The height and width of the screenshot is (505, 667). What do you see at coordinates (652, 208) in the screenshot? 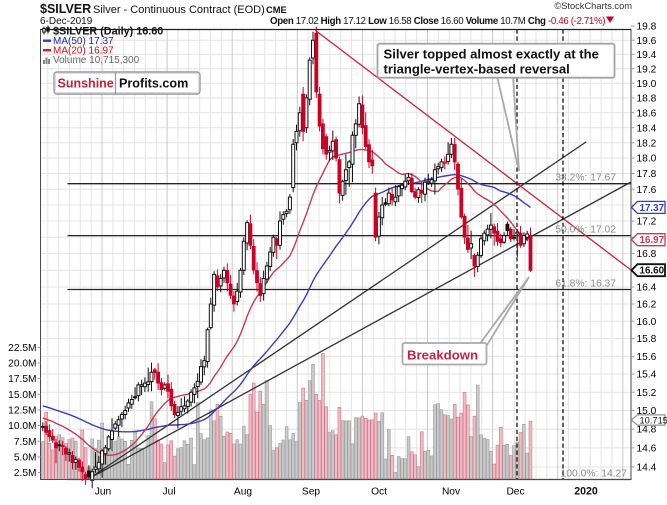
I see `svg-text: 17.37` at bounding box center [652, 208].